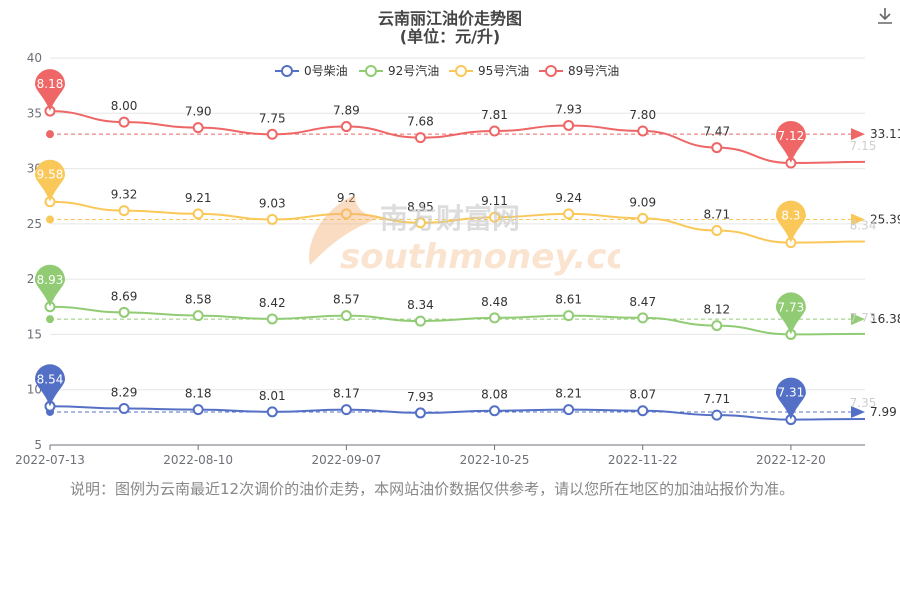  I want to click on data-label: 9.21, so click(198, 198).